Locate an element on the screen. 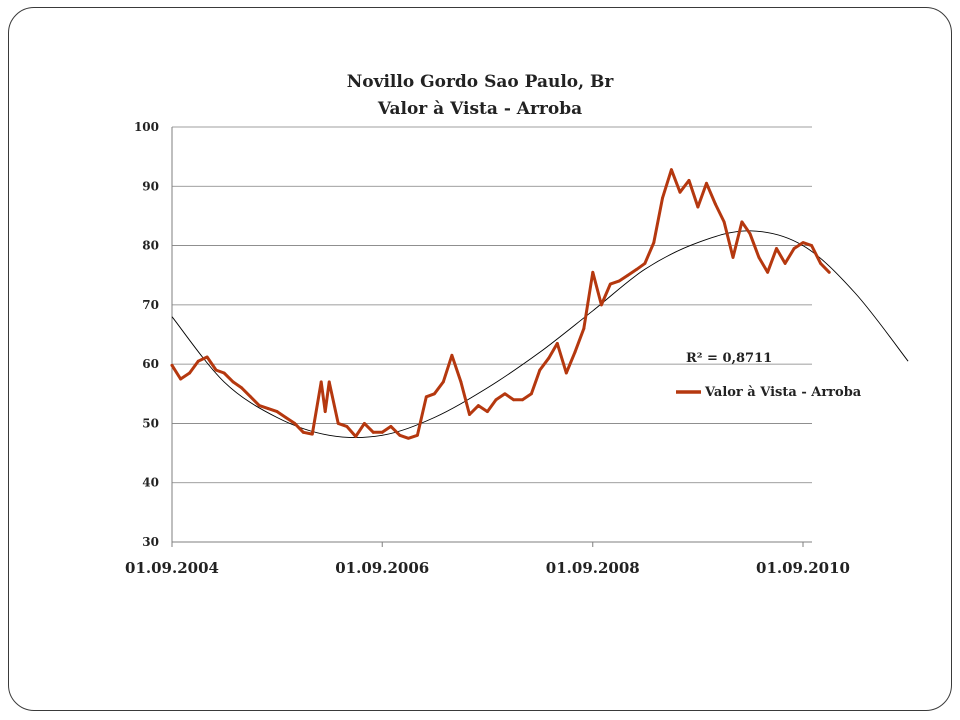 This screenshot has height=720, width=960. y-tick-label: 80 is located at coordinates (150, 246).